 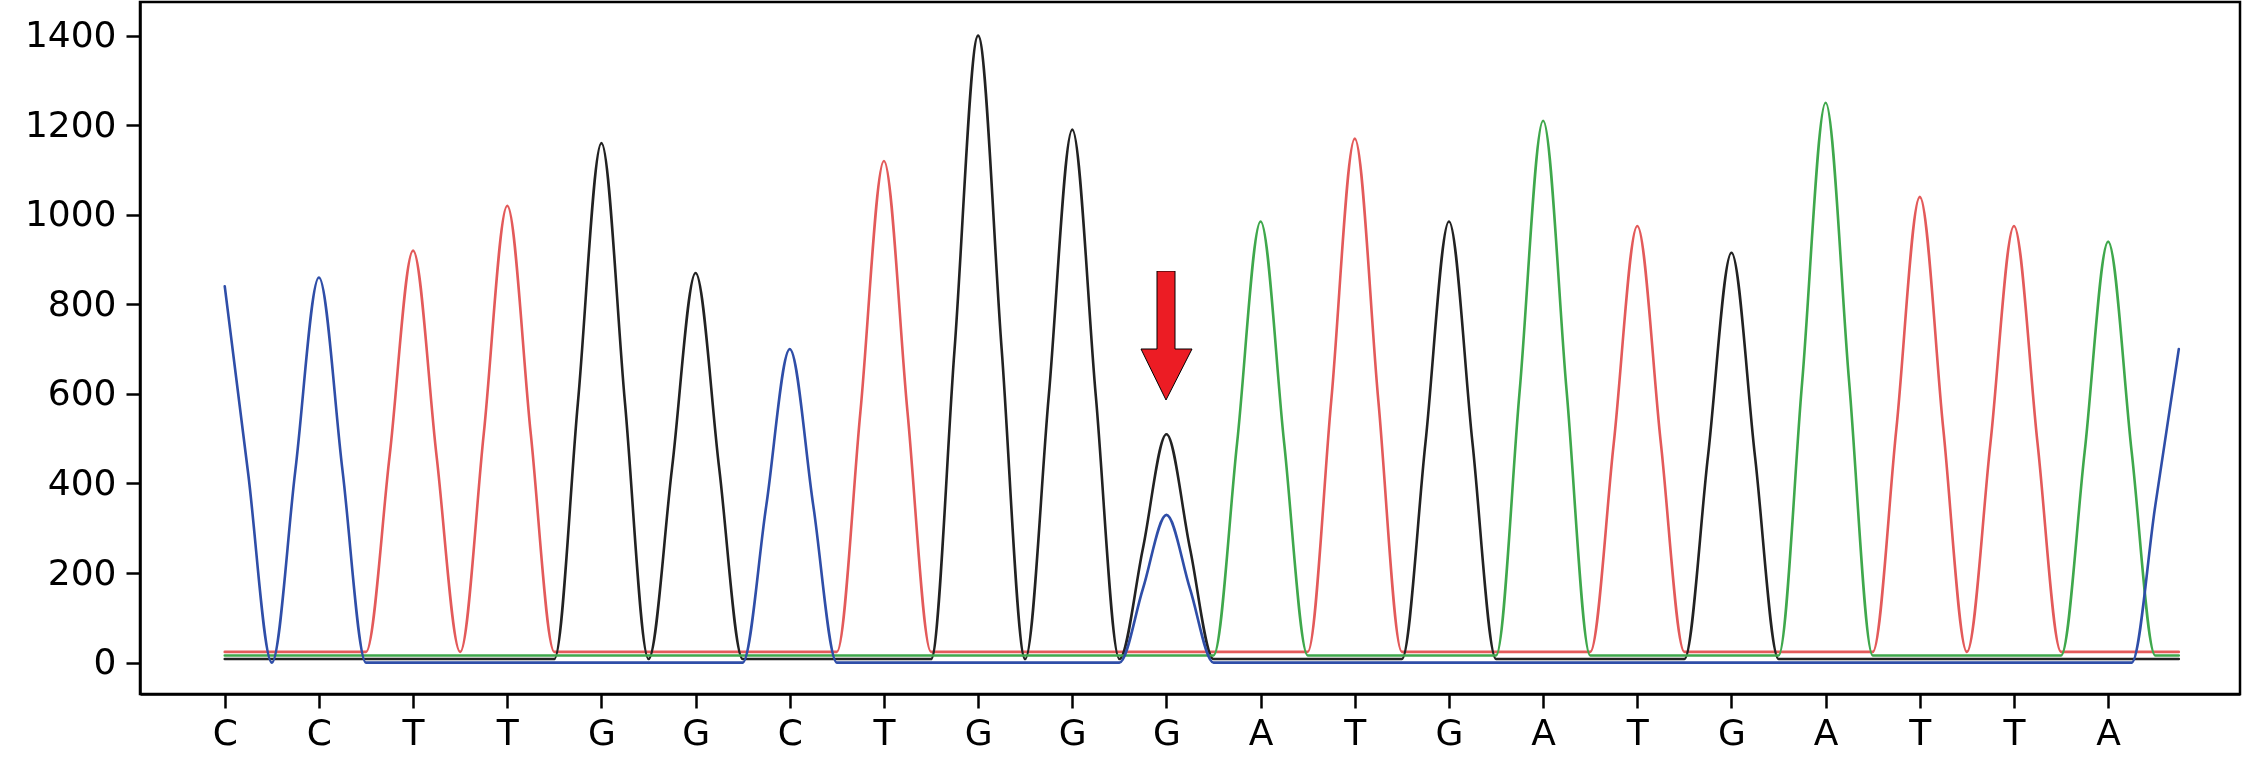 I want to click on y-tick-label: 1400, so click(x=70, y=35).